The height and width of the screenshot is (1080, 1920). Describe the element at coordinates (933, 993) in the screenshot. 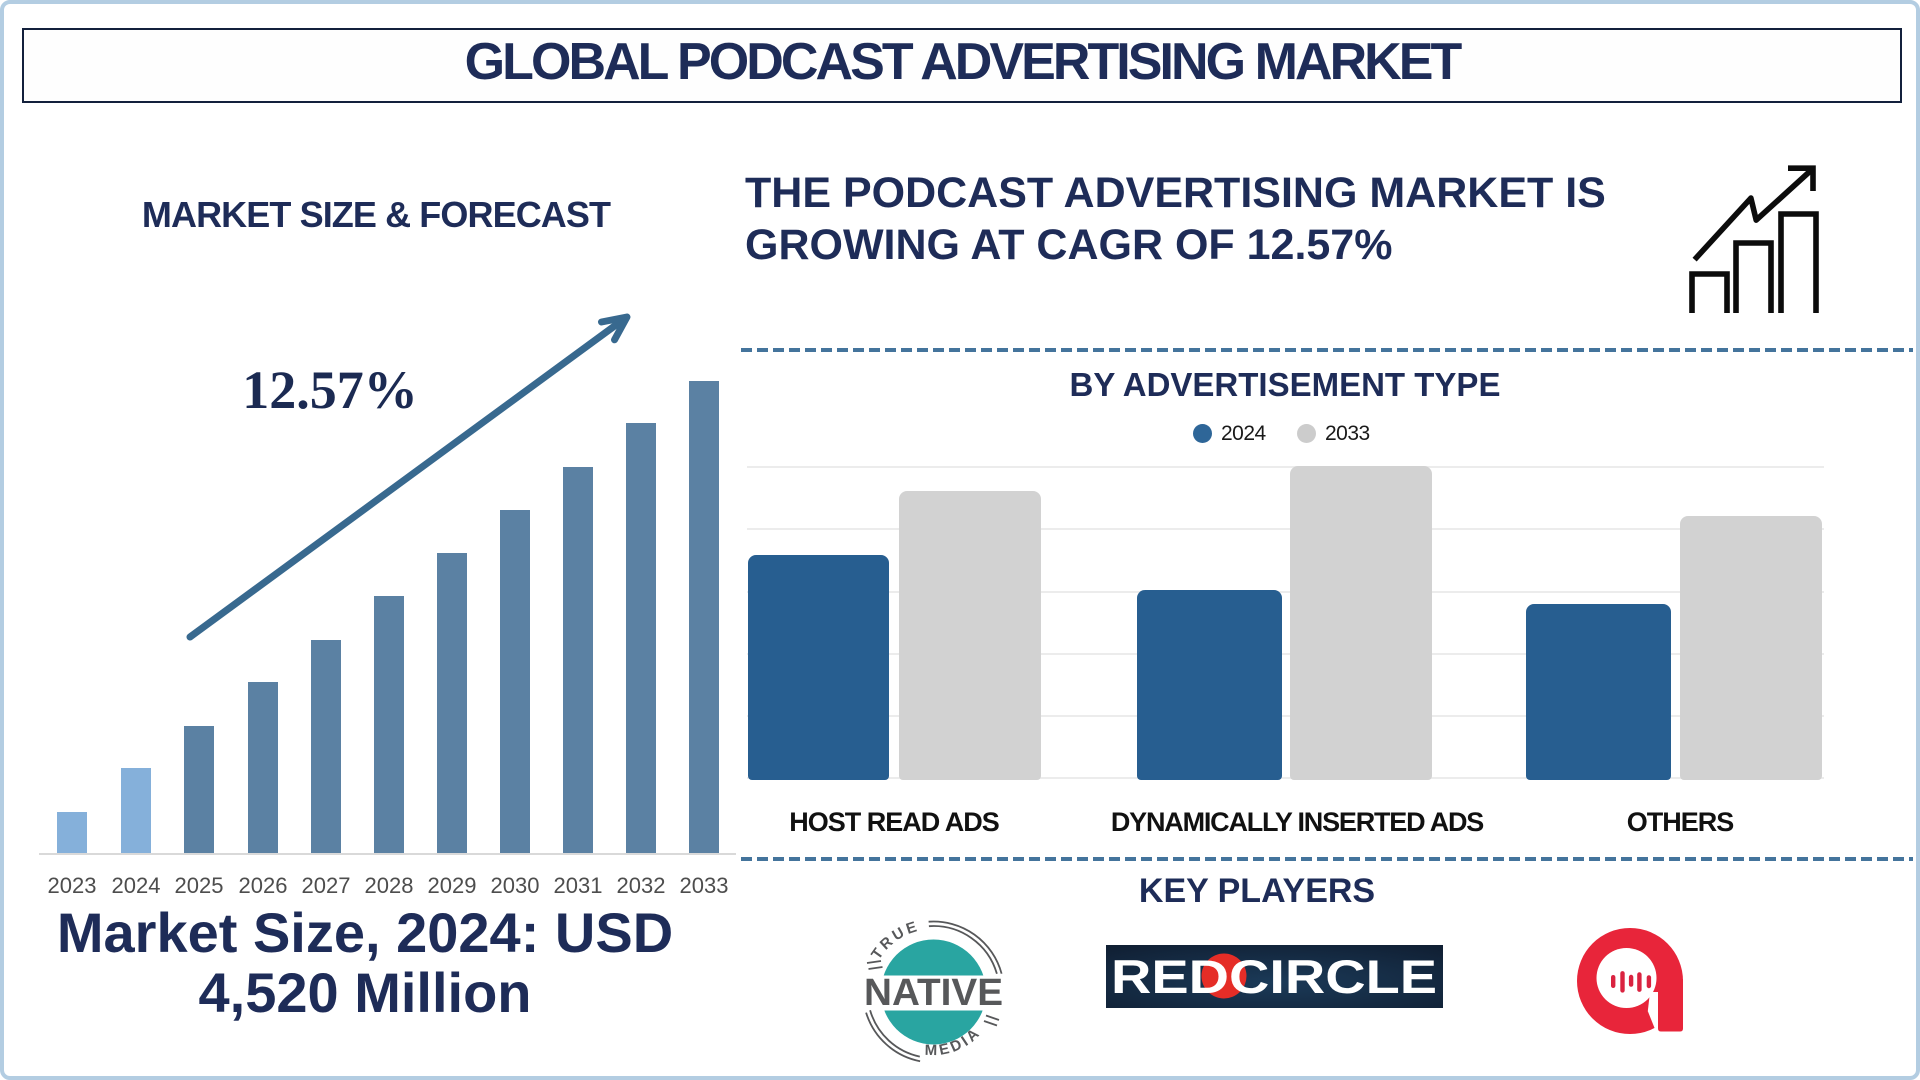

I see `svg-text: NATIVE` at that location.